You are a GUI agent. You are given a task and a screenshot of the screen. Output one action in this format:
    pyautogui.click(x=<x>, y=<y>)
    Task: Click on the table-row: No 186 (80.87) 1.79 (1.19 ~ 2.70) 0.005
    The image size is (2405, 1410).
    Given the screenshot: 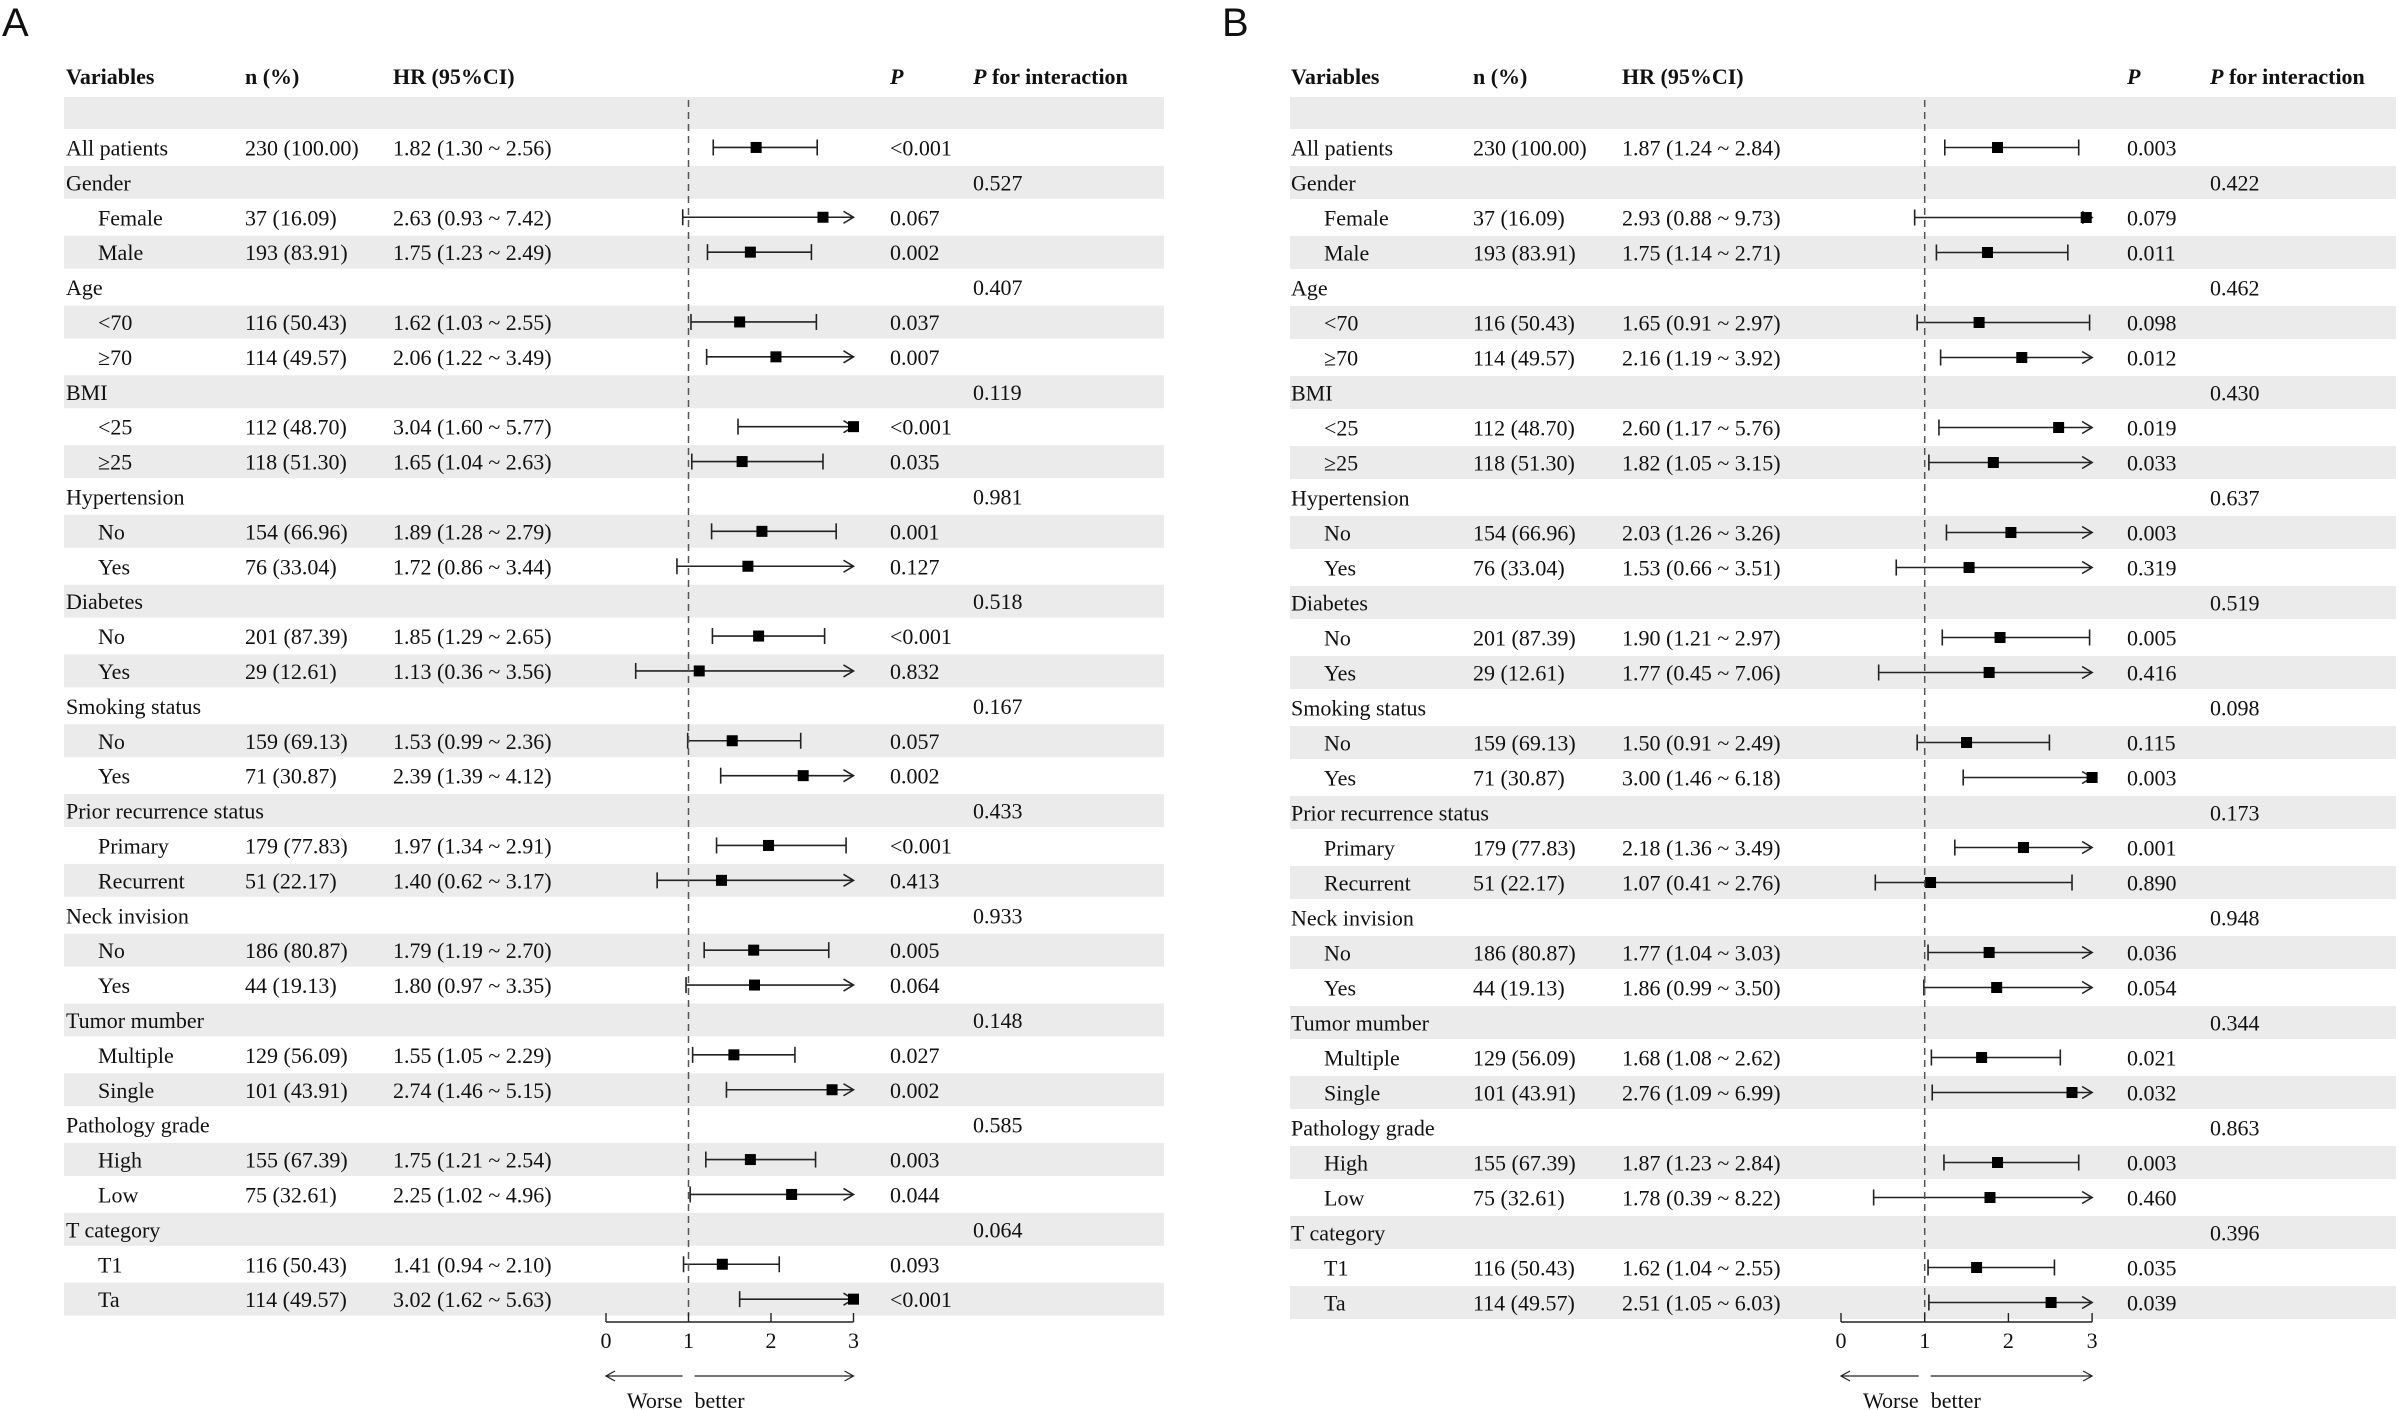 What is the action you would take?
    pyautogui.click(x=519, y=950)
    